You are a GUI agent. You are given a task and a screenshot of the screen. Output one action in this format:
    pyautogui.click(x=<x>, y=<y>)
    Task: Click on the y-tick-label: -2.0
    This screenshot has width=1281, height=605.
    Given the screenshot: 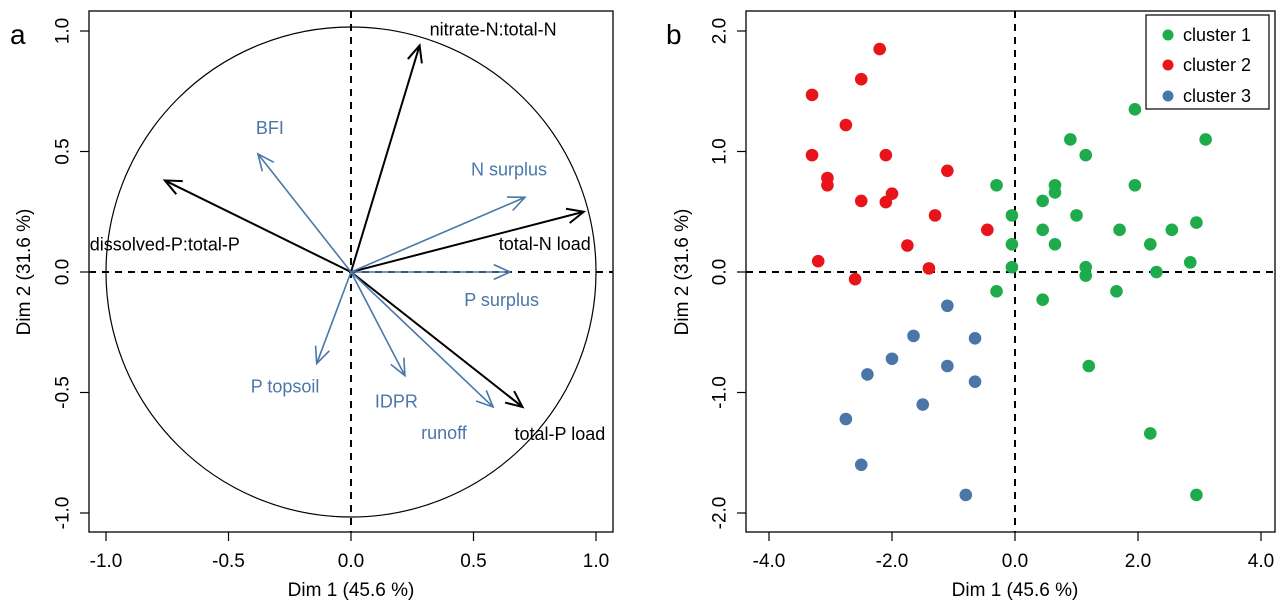 What is the action you would take?
    pyautogui.click(x=720, y=513)
    